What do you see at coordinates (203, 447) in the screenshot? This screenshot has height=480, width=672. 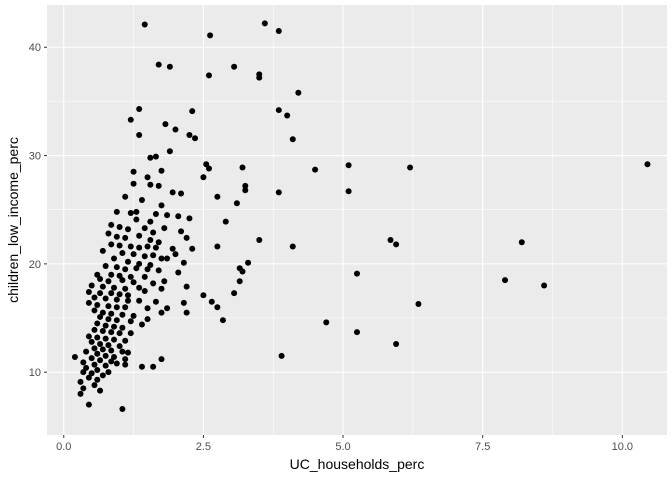 I see `x-tick-label: 2.5` at bounding box center [203, 447].